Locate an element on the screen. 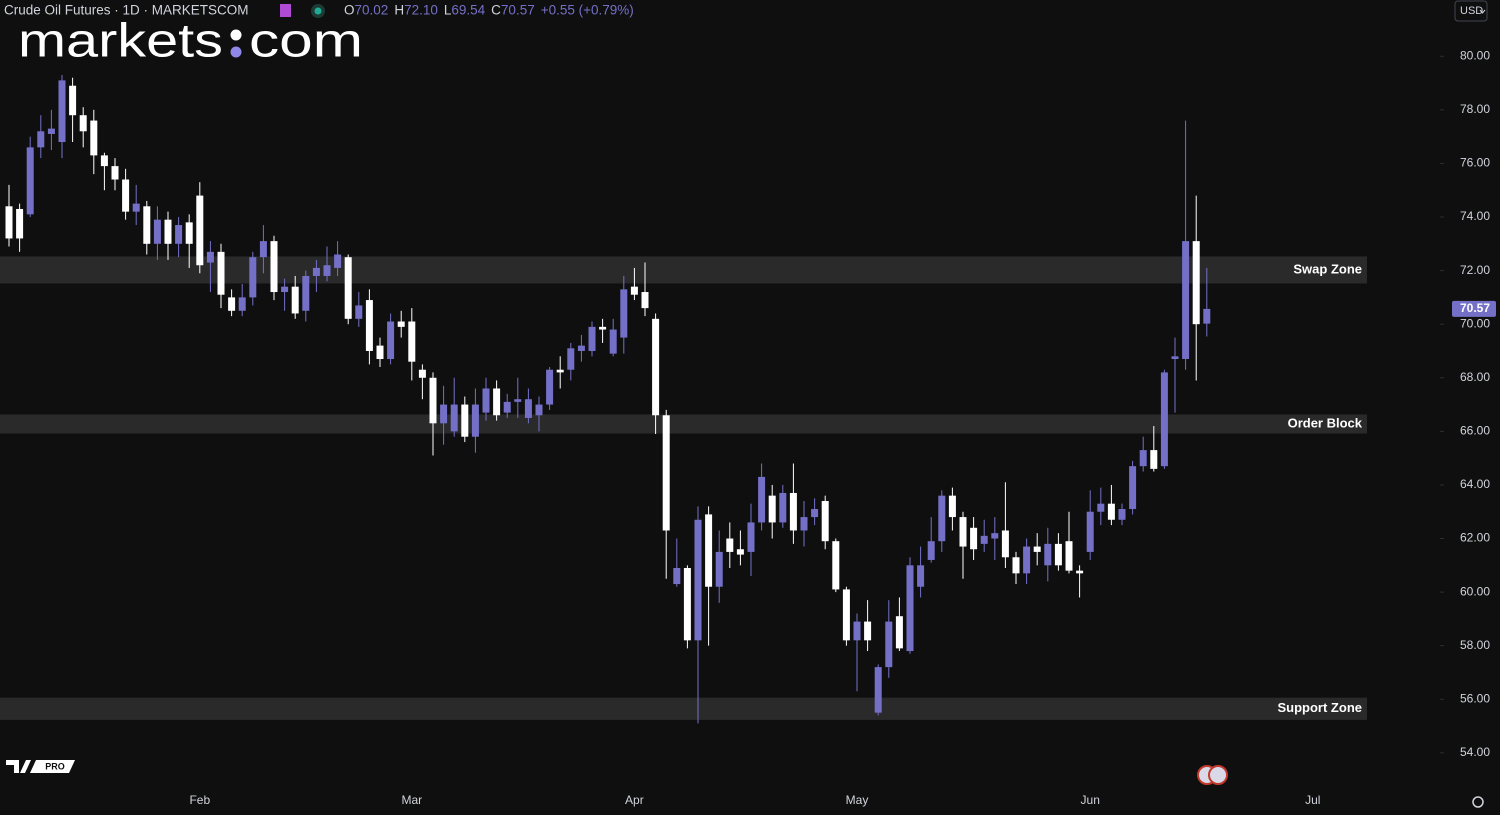 The image size is (1500, 815). y-tick-label: 76.00 is located at coordinates (1475, 163).